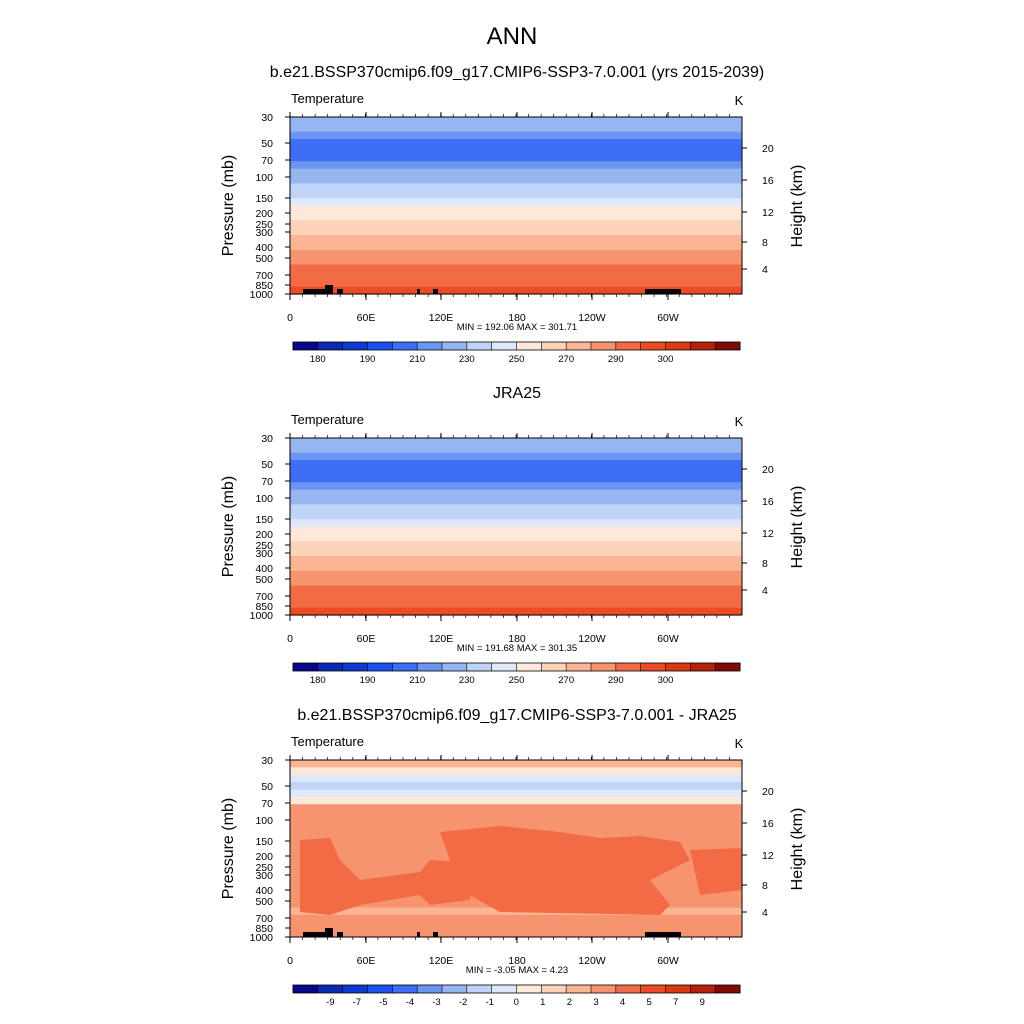 This screenshot has height=1024, width=1024. What do you see at coordinates (516, 674) in the screenshot?
I see `colorbar: 180 190 210 230 250 270 290 300` at bounding box center [516, 674].